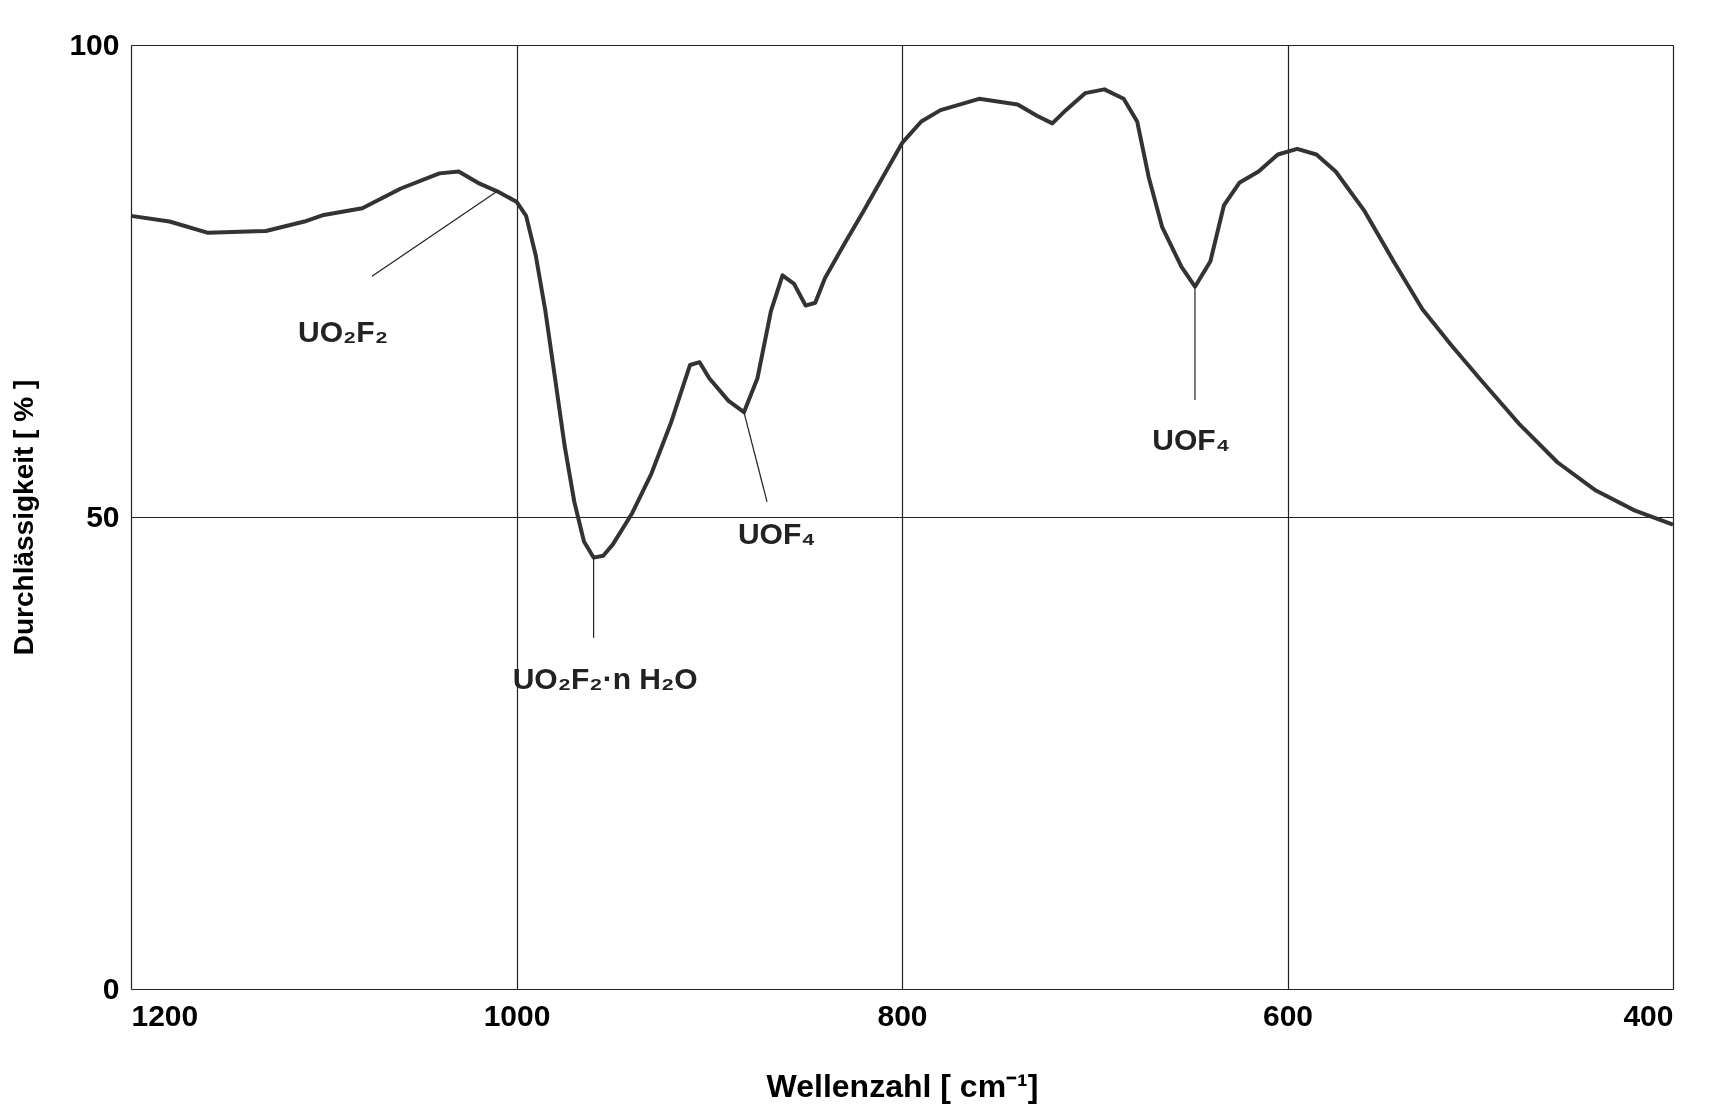 This screenshot has width=1715, height=1117. What do you see at coordinates (103, 516) in the screenshot?
I see `y-tick-label: 50` at bounding box center [103, 516].